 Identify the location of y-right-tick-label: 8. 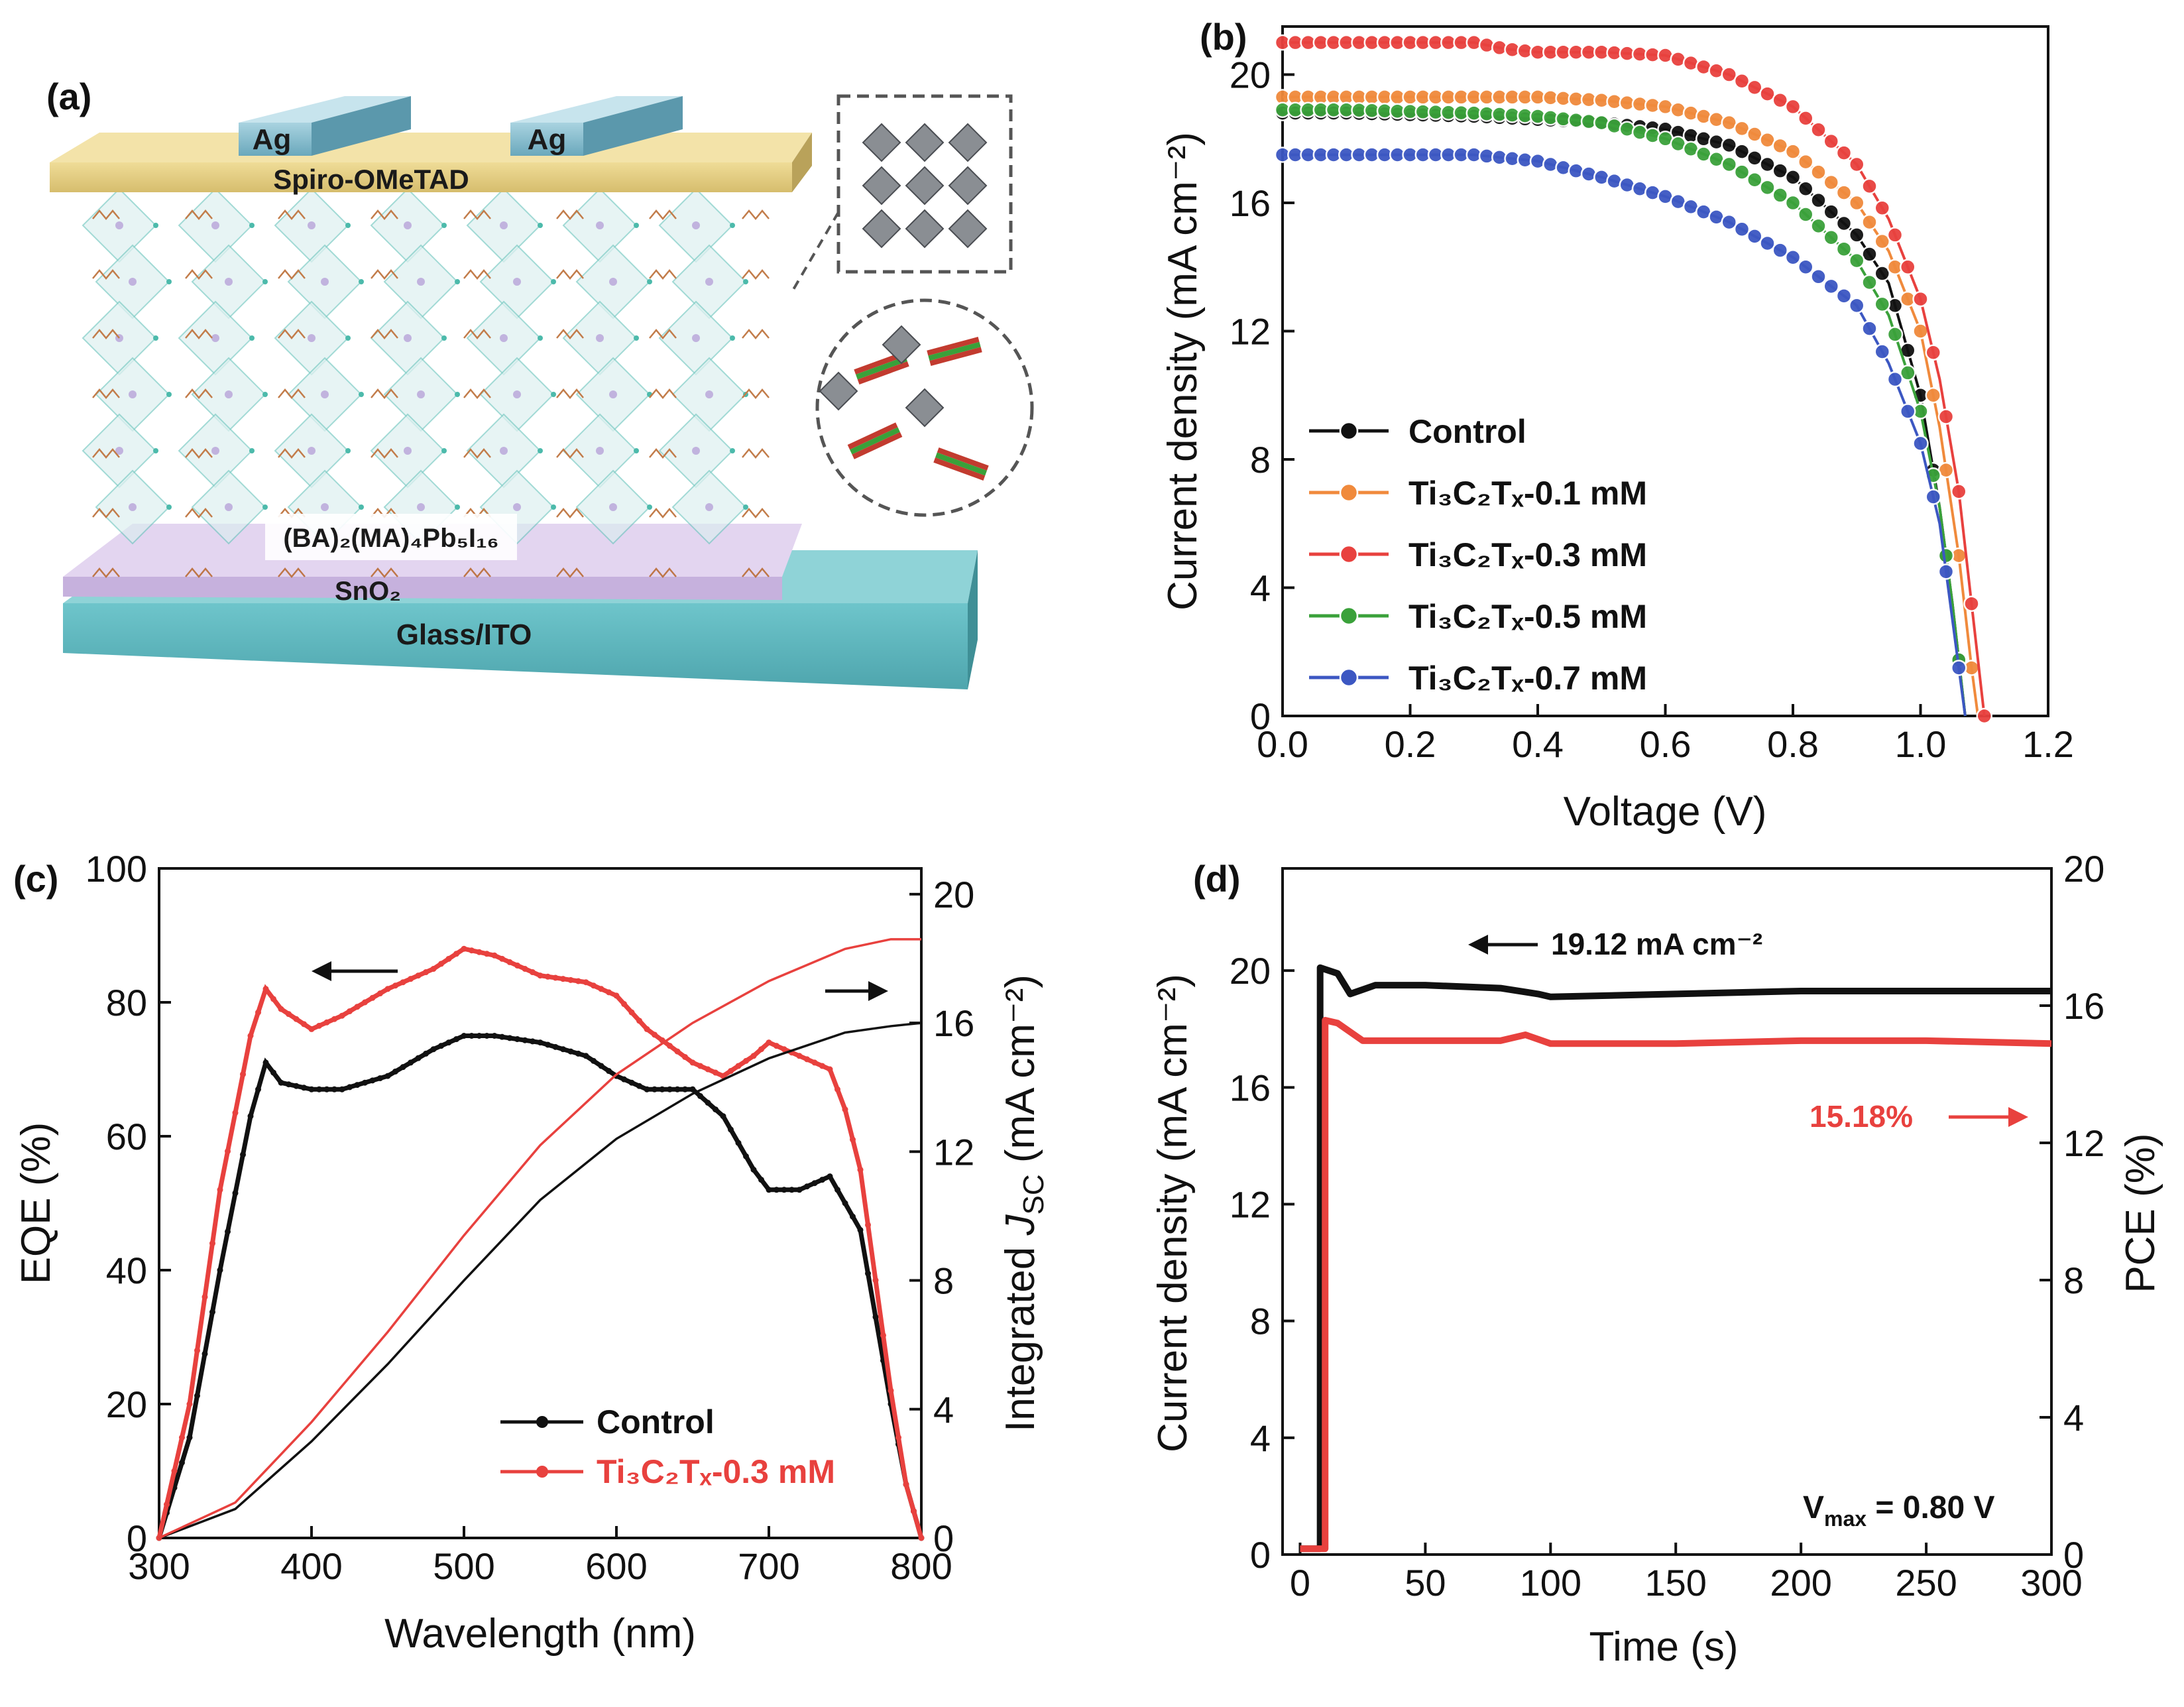
(943, 1281).